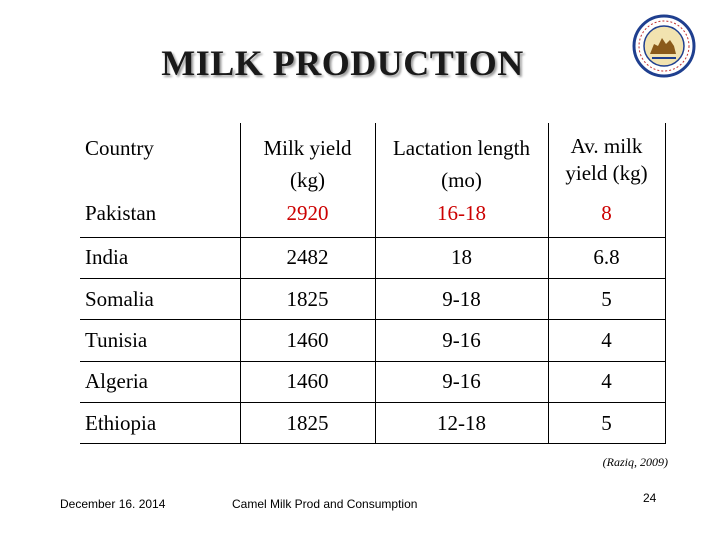 This screenshot has height=540, width=720. I want to click on cell-lactation: 12-18, so click(461, 423).